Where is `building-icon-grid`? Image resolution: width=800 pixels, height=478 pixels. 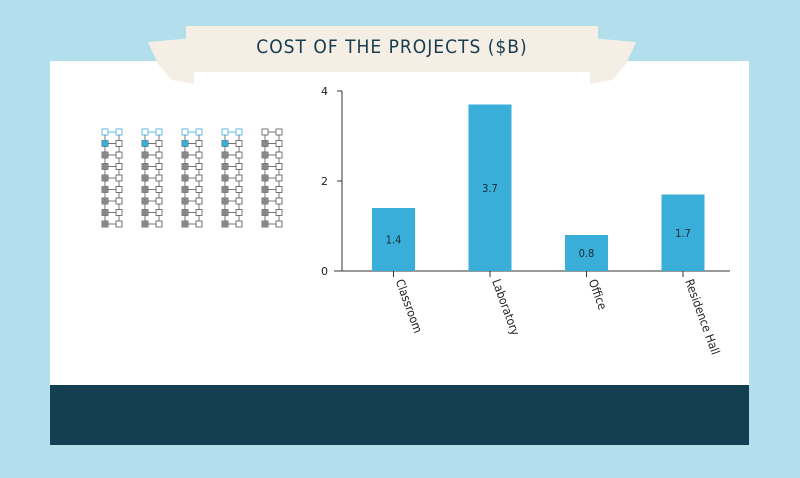
building-icon-grid is located at coordinates (192, 178).